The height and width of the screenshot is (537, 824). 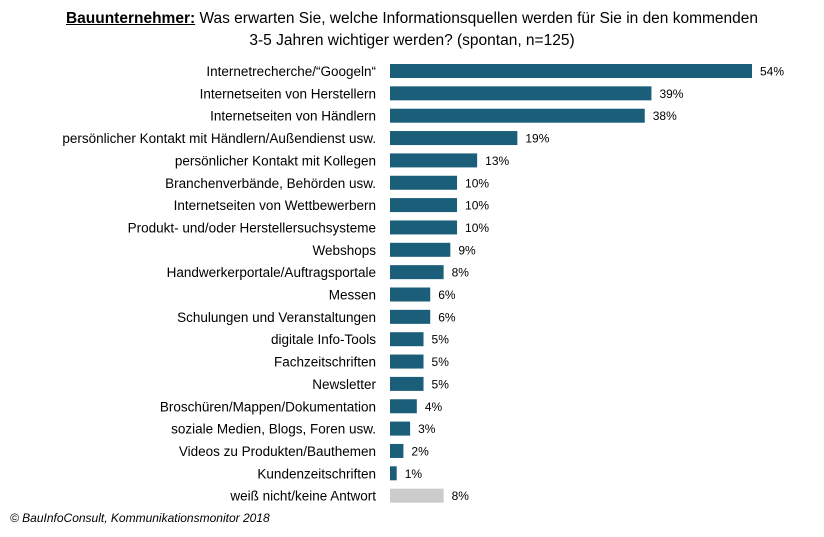 What do you see at coordinates (467, 250) in the screenshot?
I see `value-label: 9%` at bounding box center [467, 250].